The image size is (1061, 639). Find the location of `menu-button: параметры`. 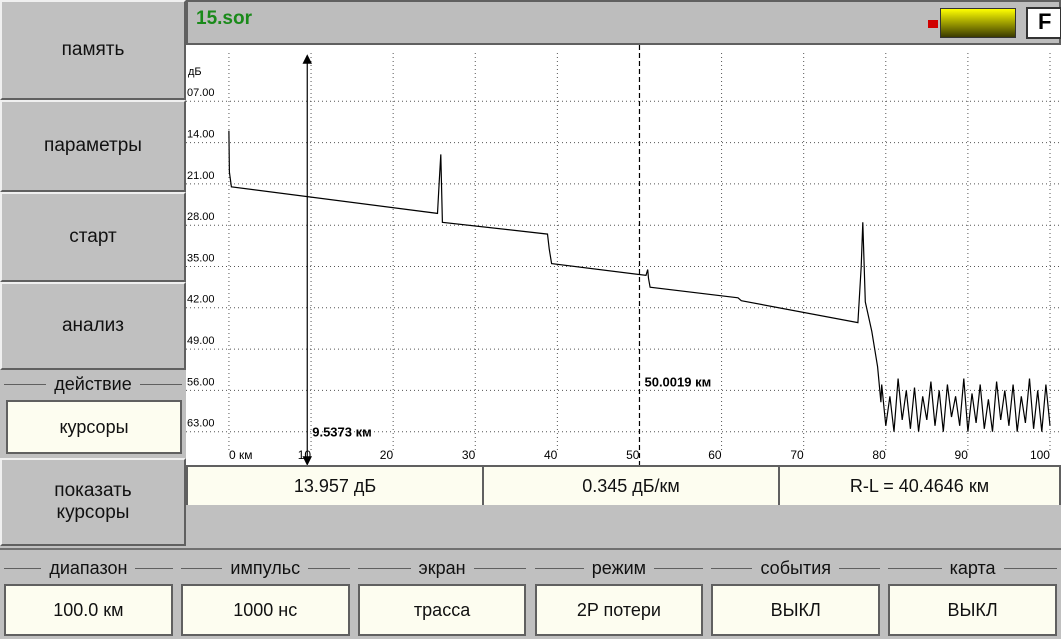

menu-button: параметры is located at coordinates (93, 146).